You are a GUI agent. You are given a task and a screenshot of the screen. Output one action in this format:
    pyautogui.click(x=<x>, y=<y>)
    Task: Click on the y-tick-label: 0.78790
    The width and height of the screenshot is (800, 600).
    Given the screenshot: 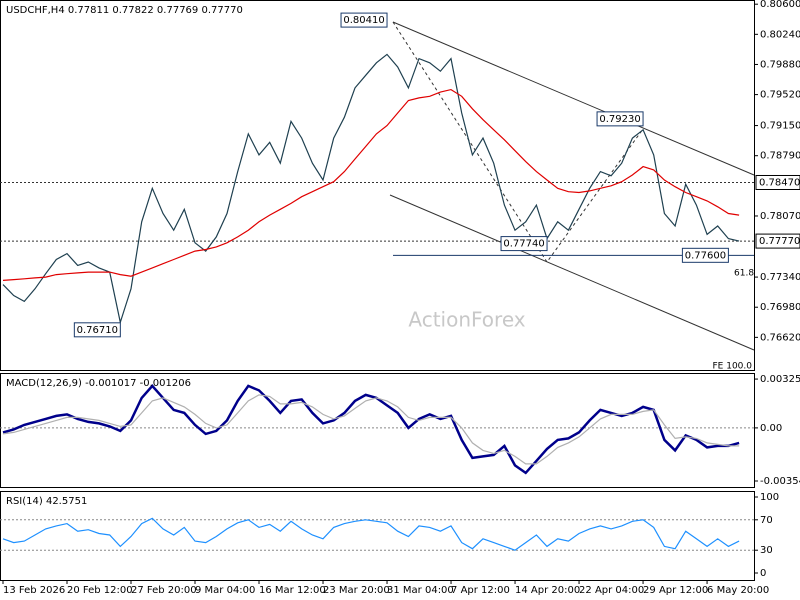 What is the action you would take?
    pyautogui.click(x=780, y=156)
    